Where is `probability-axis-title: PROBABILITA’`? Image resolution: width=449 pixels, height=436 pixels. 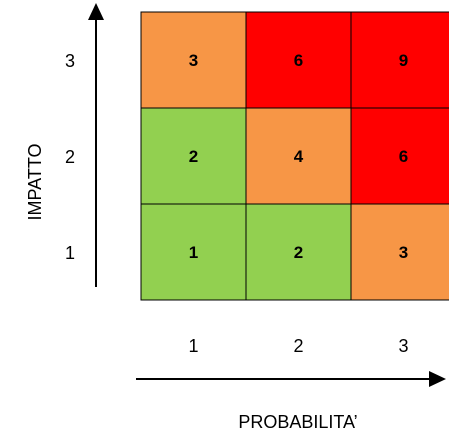
probability-axis-title: PROBABILITA’ is located at coordinates (297, 422).